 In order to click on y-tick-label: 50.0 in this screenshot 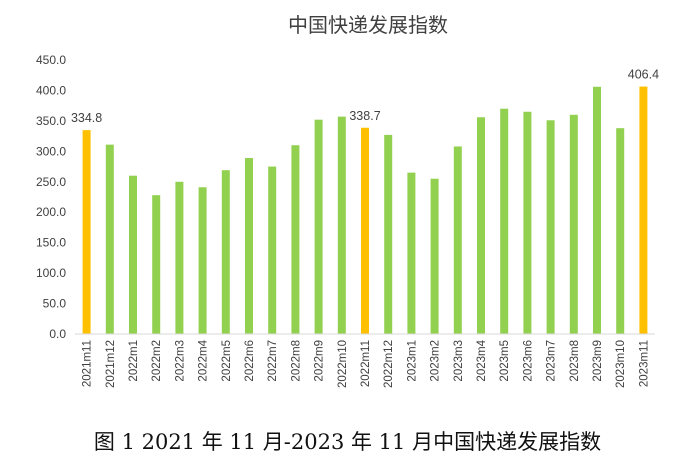, I will do `click(55, 304)`.